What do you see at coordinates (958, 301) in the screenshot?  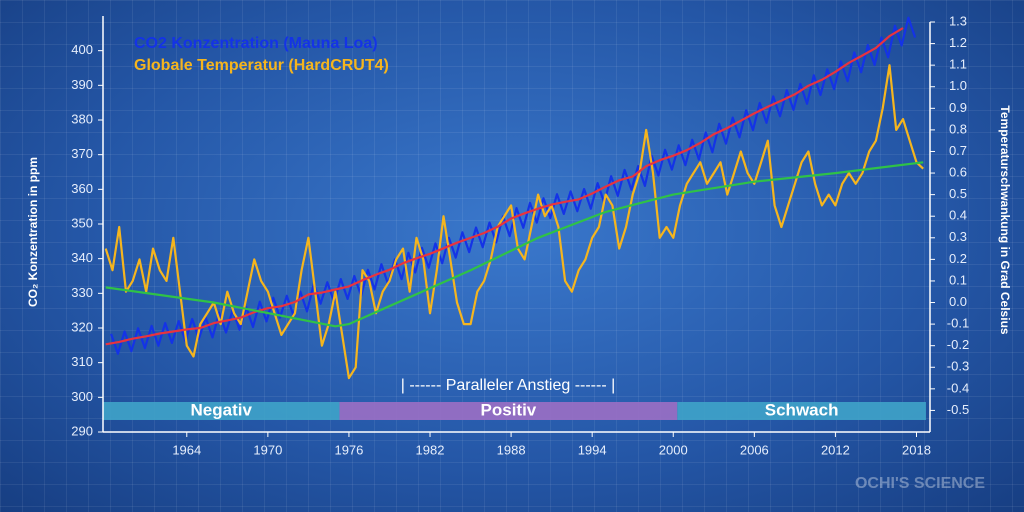 I see `y2-tick-label: 0.0` at bounding box center [958, 301].